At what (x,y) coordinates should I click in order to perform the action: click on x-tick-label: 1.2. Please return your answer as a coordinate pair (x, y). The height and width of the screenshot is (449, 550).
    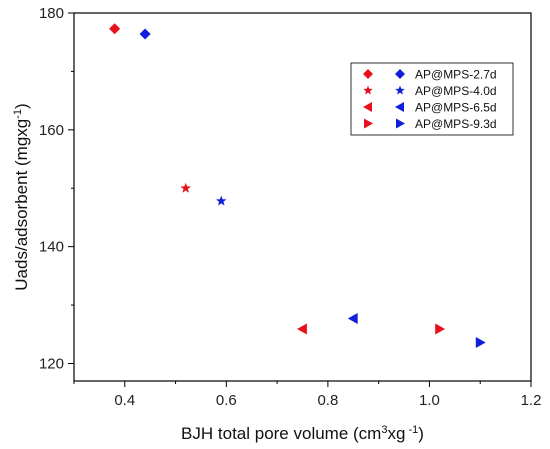
    Looking at the image, I should click on (531, 400).